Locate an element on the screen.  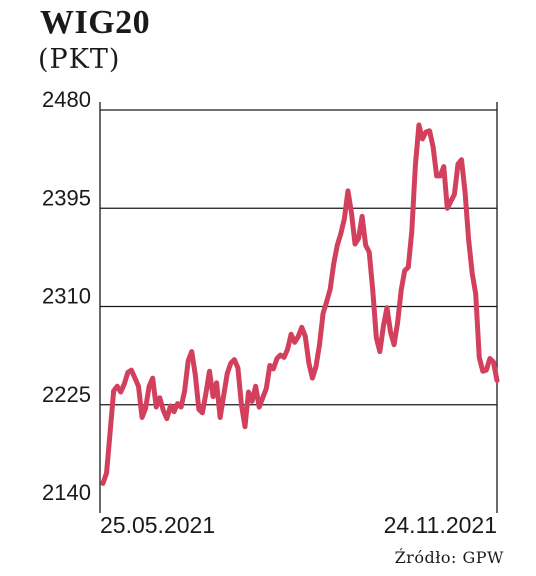
x-tick-label: 24.11.2021 is located at coordinates (440, 525).